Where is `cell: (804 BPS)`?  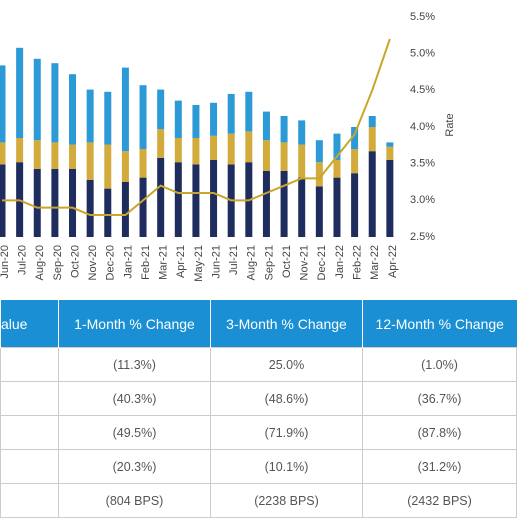
cell: (804 BPS) is located at coordinates (134, 500).